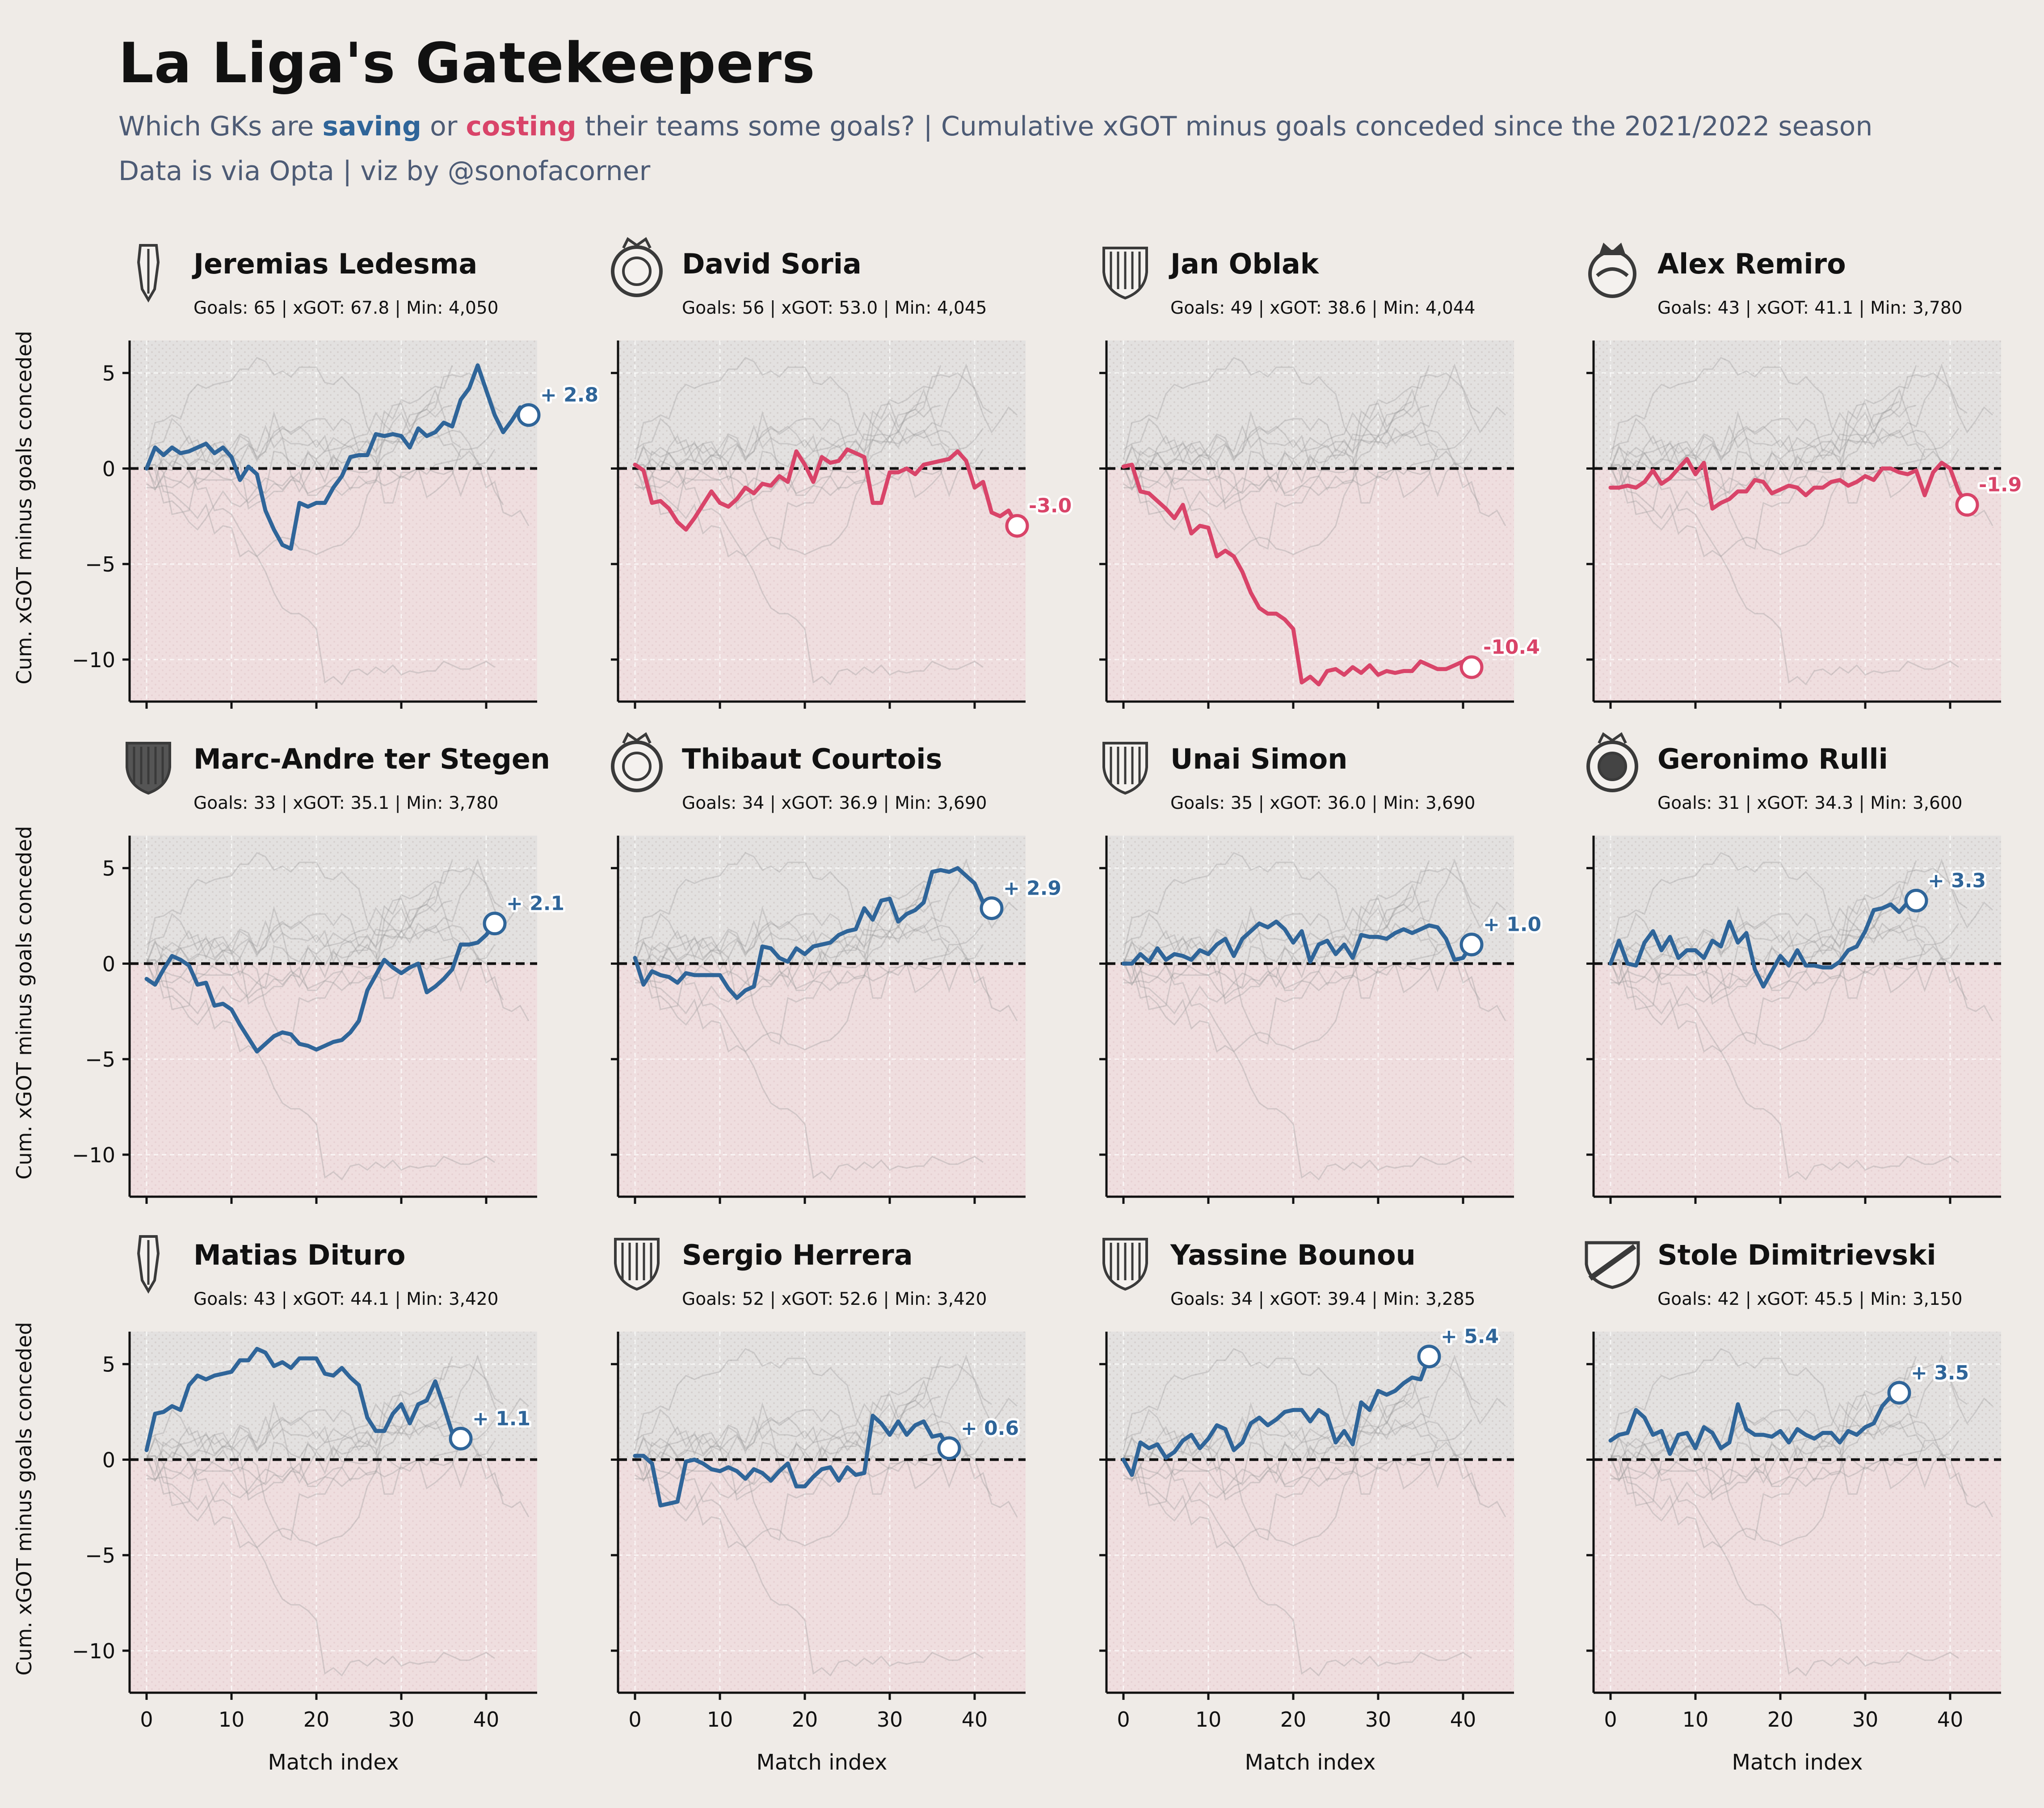  Describe the element at coordinates (1244, 264) in the screenshot. I see `player-name: Jan Oblak` at that location.